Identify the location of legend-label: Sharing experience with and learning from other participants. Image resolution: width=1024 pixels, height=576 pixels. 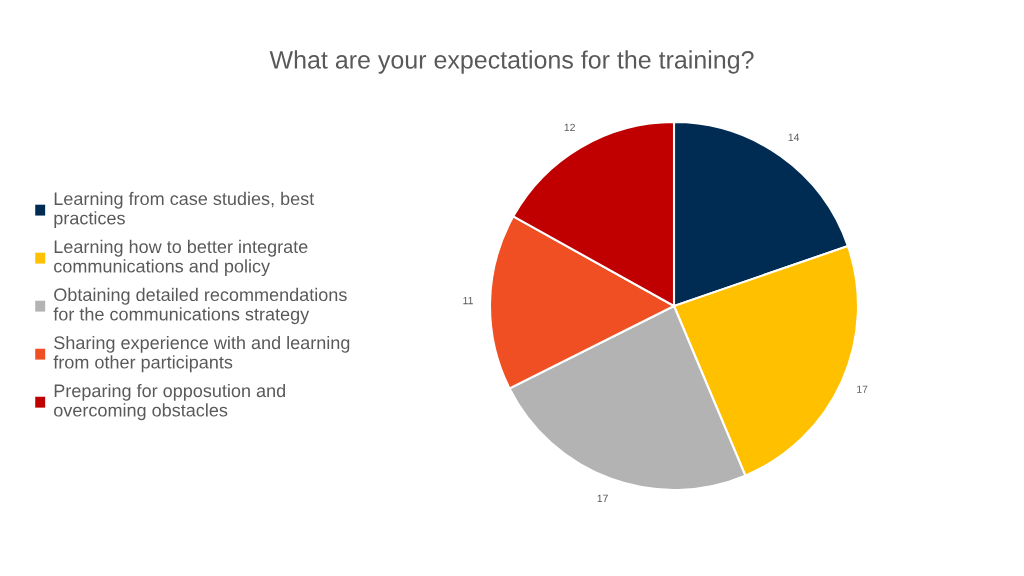
(201, 354).